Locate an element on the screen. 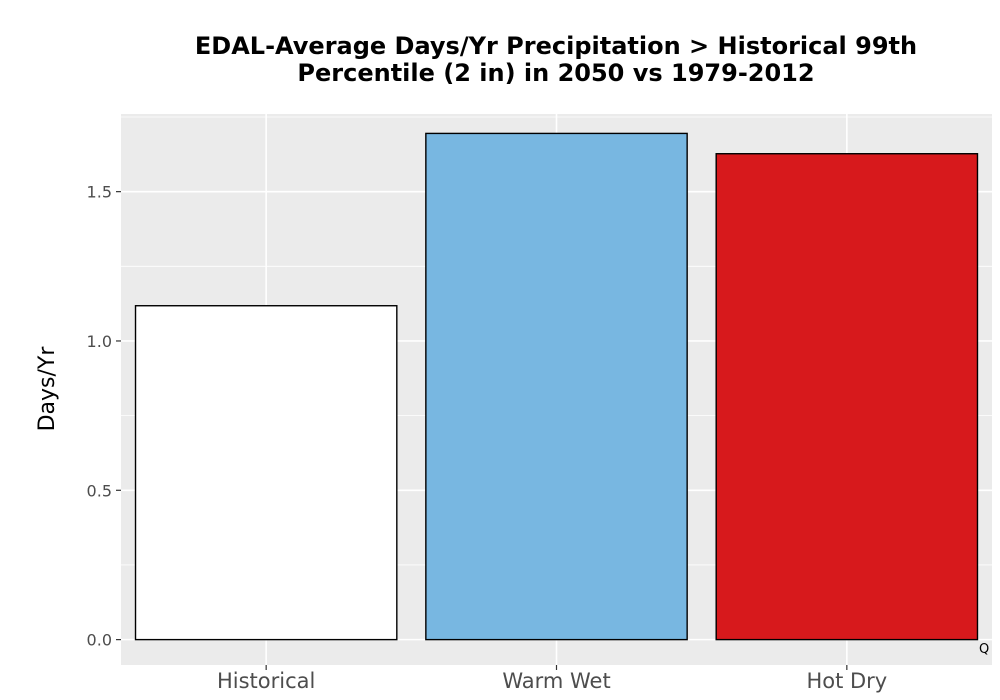 This screenshot has height=700, width=1000. y-tick-label: 0.5 is located at coordinates (99, 490).